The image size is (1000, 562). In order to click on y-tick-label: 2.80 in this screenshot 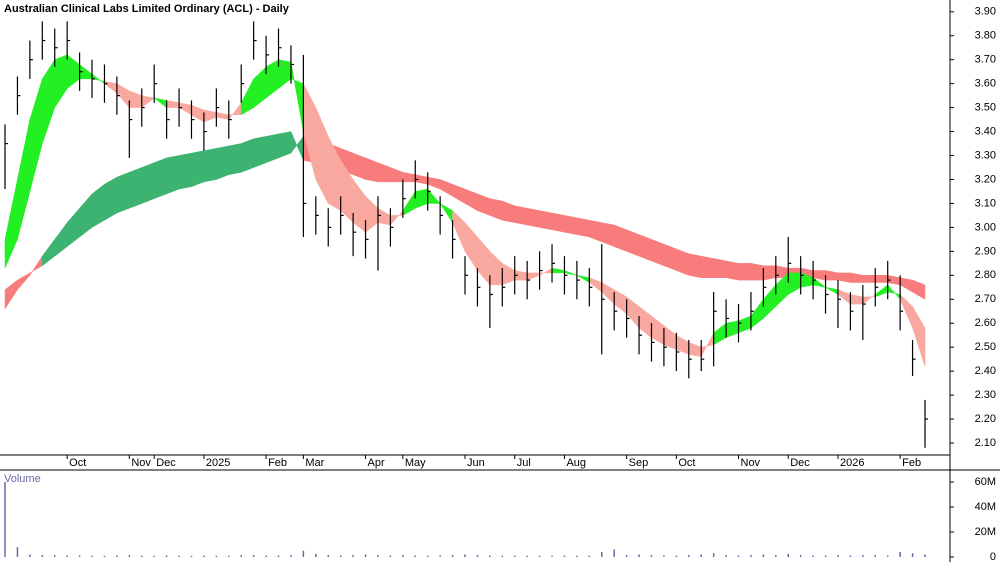, I will do `click(985, 275)`.